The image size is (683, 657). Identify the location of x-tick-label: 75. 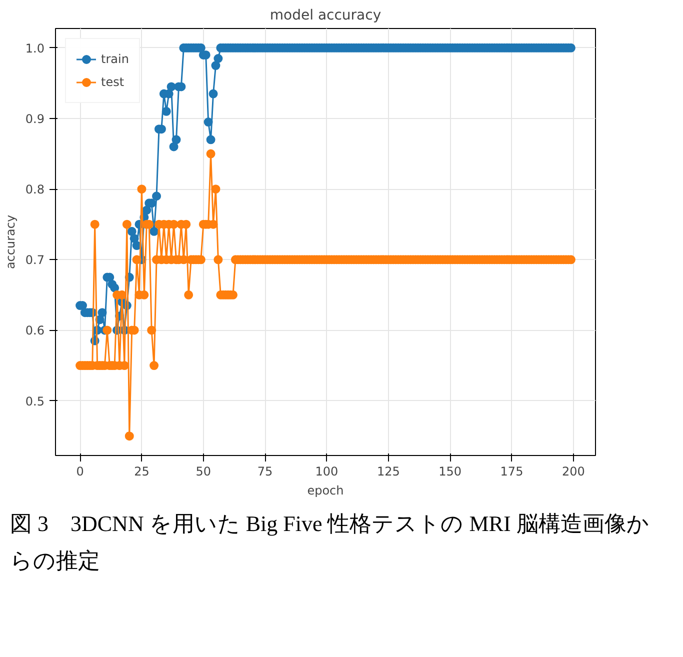
(265, 471).